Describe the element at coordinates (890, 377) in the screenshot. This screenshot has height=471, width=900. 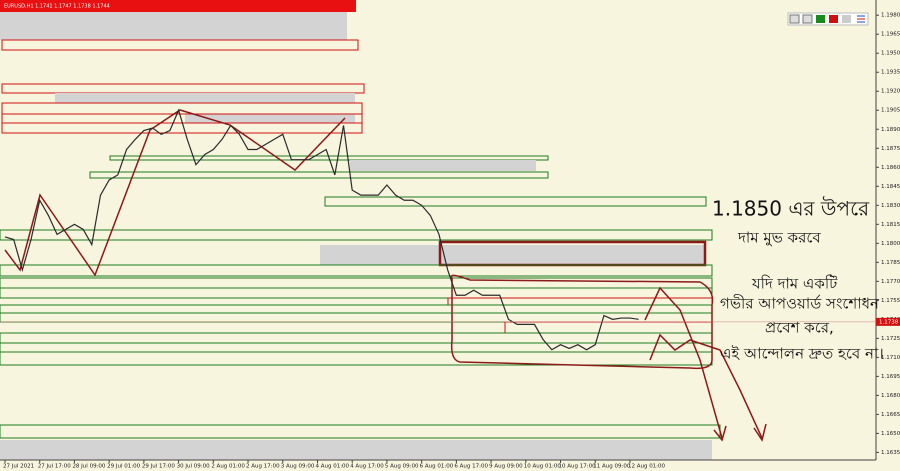
I see `y-tick-label: 1.1695` at that location.